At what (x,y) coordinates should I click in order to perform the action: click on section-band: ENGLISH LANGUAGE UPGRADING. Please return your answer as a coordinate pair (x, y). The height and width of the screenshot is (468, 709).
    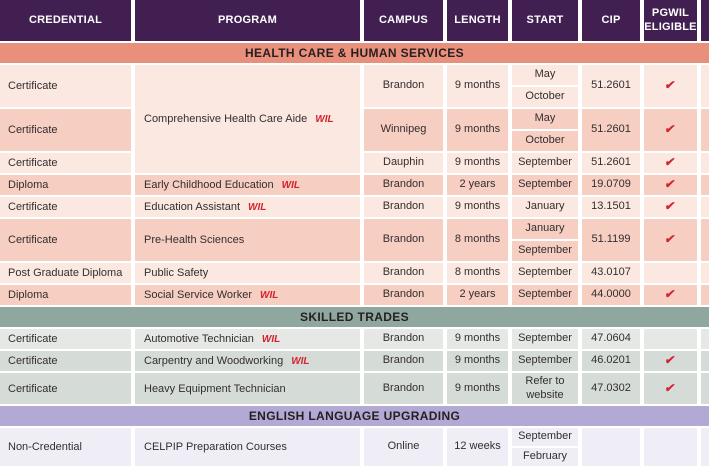
    Looking at the image, I should click on (354, 417).